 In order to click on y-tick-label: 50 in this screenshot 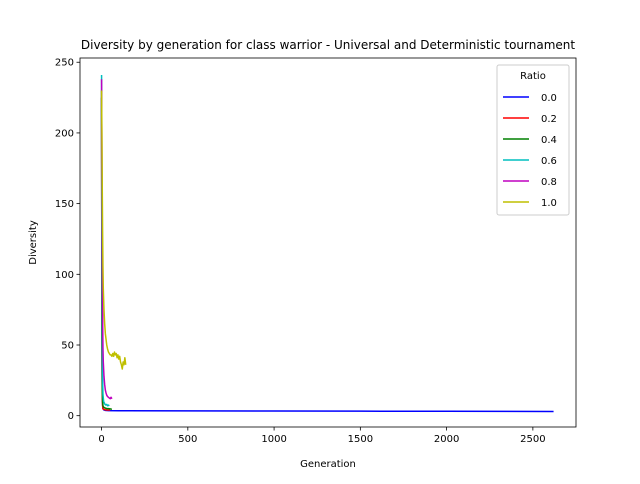, I will do `click(67, 346)`.